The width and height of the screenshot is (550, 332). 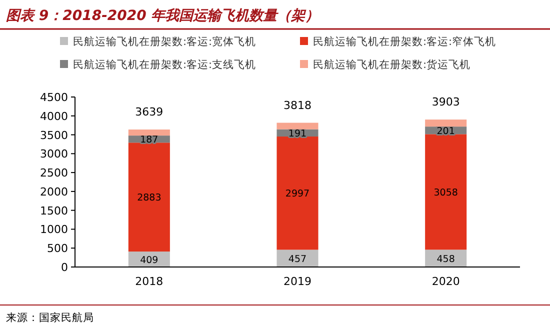 What do you see at coordinates (445, 259) in the screenshot?
I see `data-label: 458` at bounding box center [445, 259].